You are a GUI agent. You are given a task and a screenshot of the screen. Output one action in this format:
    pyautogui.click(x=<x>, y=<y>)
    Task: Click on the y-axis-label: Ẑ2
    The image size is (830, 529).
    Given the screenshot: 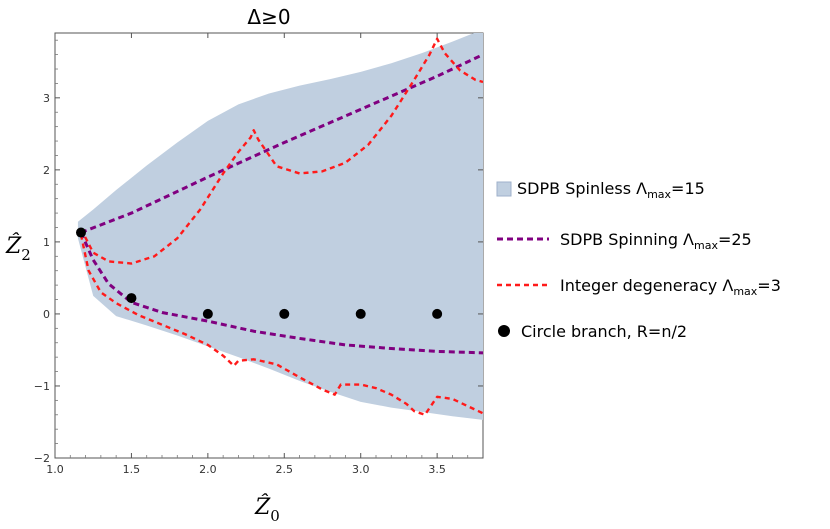 What is the action you would take?
    pyautogui.click(x=18, y=248)
    